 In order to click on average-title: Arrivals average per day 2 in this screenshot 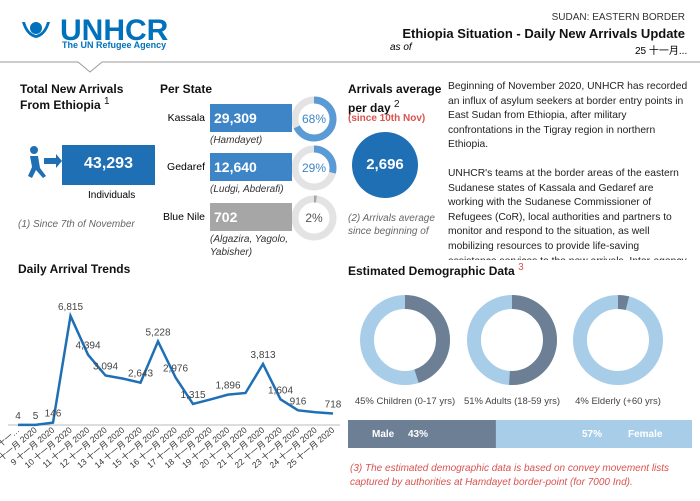, I will do `click(395, 99)`.